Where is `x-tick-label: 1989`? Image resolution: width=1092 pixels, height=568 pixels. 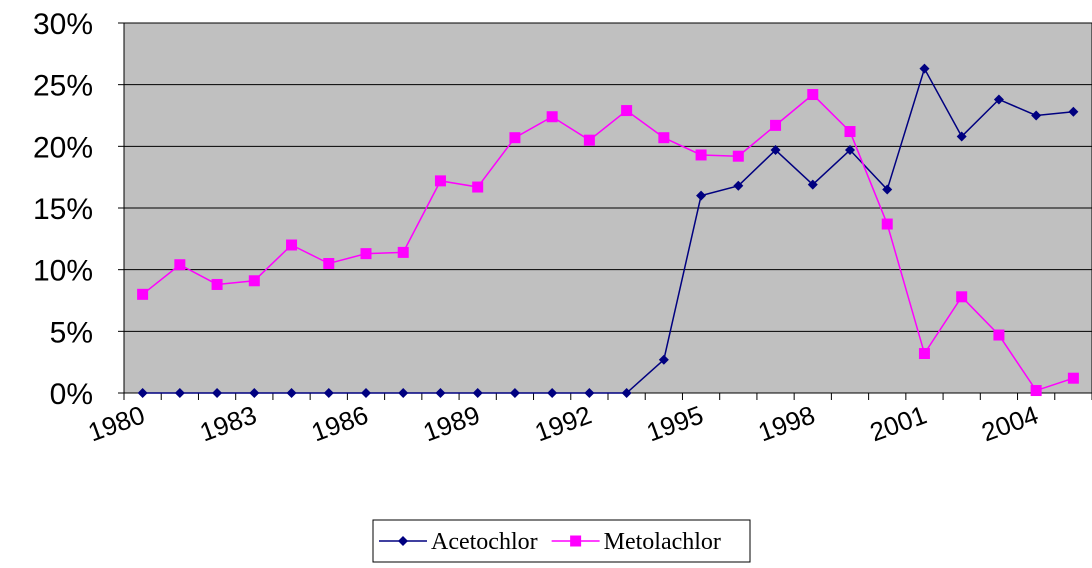 x-tick-label: 1989 is located at coordinates (451, 423).